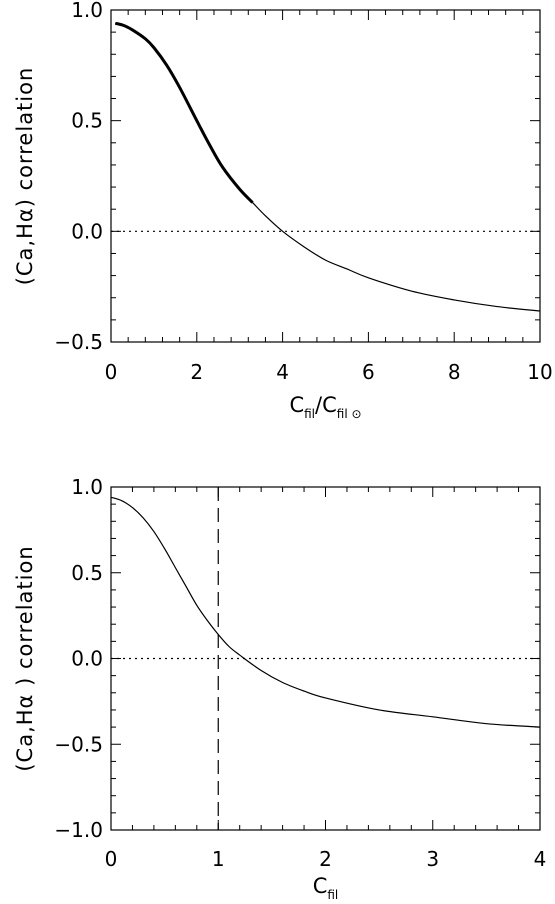 The width and height of the screenshot is (555, 904). What do you see at coordinates (539, 372) in the screenshot?
I see `x-tick-label: 10` at bounding box center [539, 372].